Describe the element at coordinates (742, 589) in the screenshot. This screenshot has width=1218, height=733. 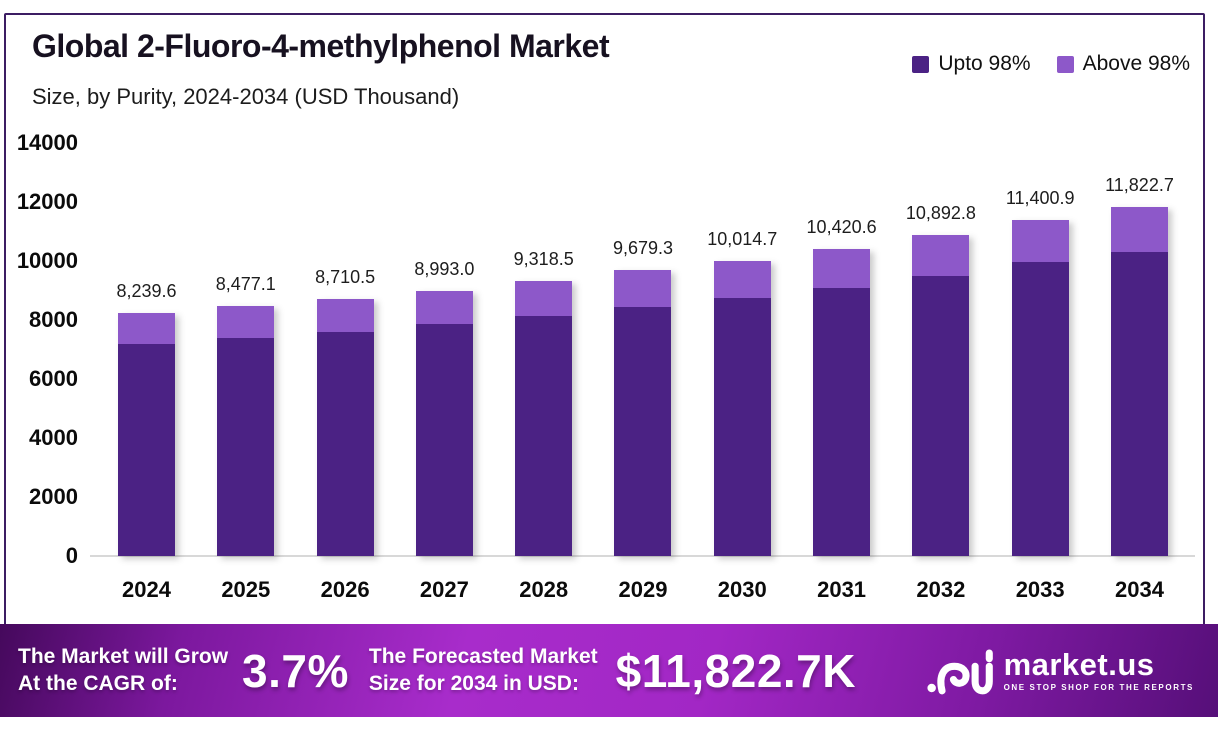
I see `x-tick-label: 2030` at that location.